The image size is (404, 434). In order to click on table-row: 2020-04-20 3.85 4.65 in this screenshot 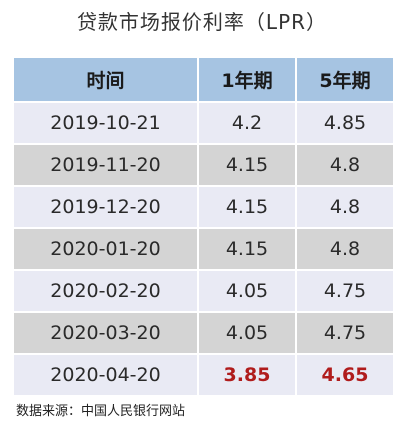, I will do `click(203, 375)`.